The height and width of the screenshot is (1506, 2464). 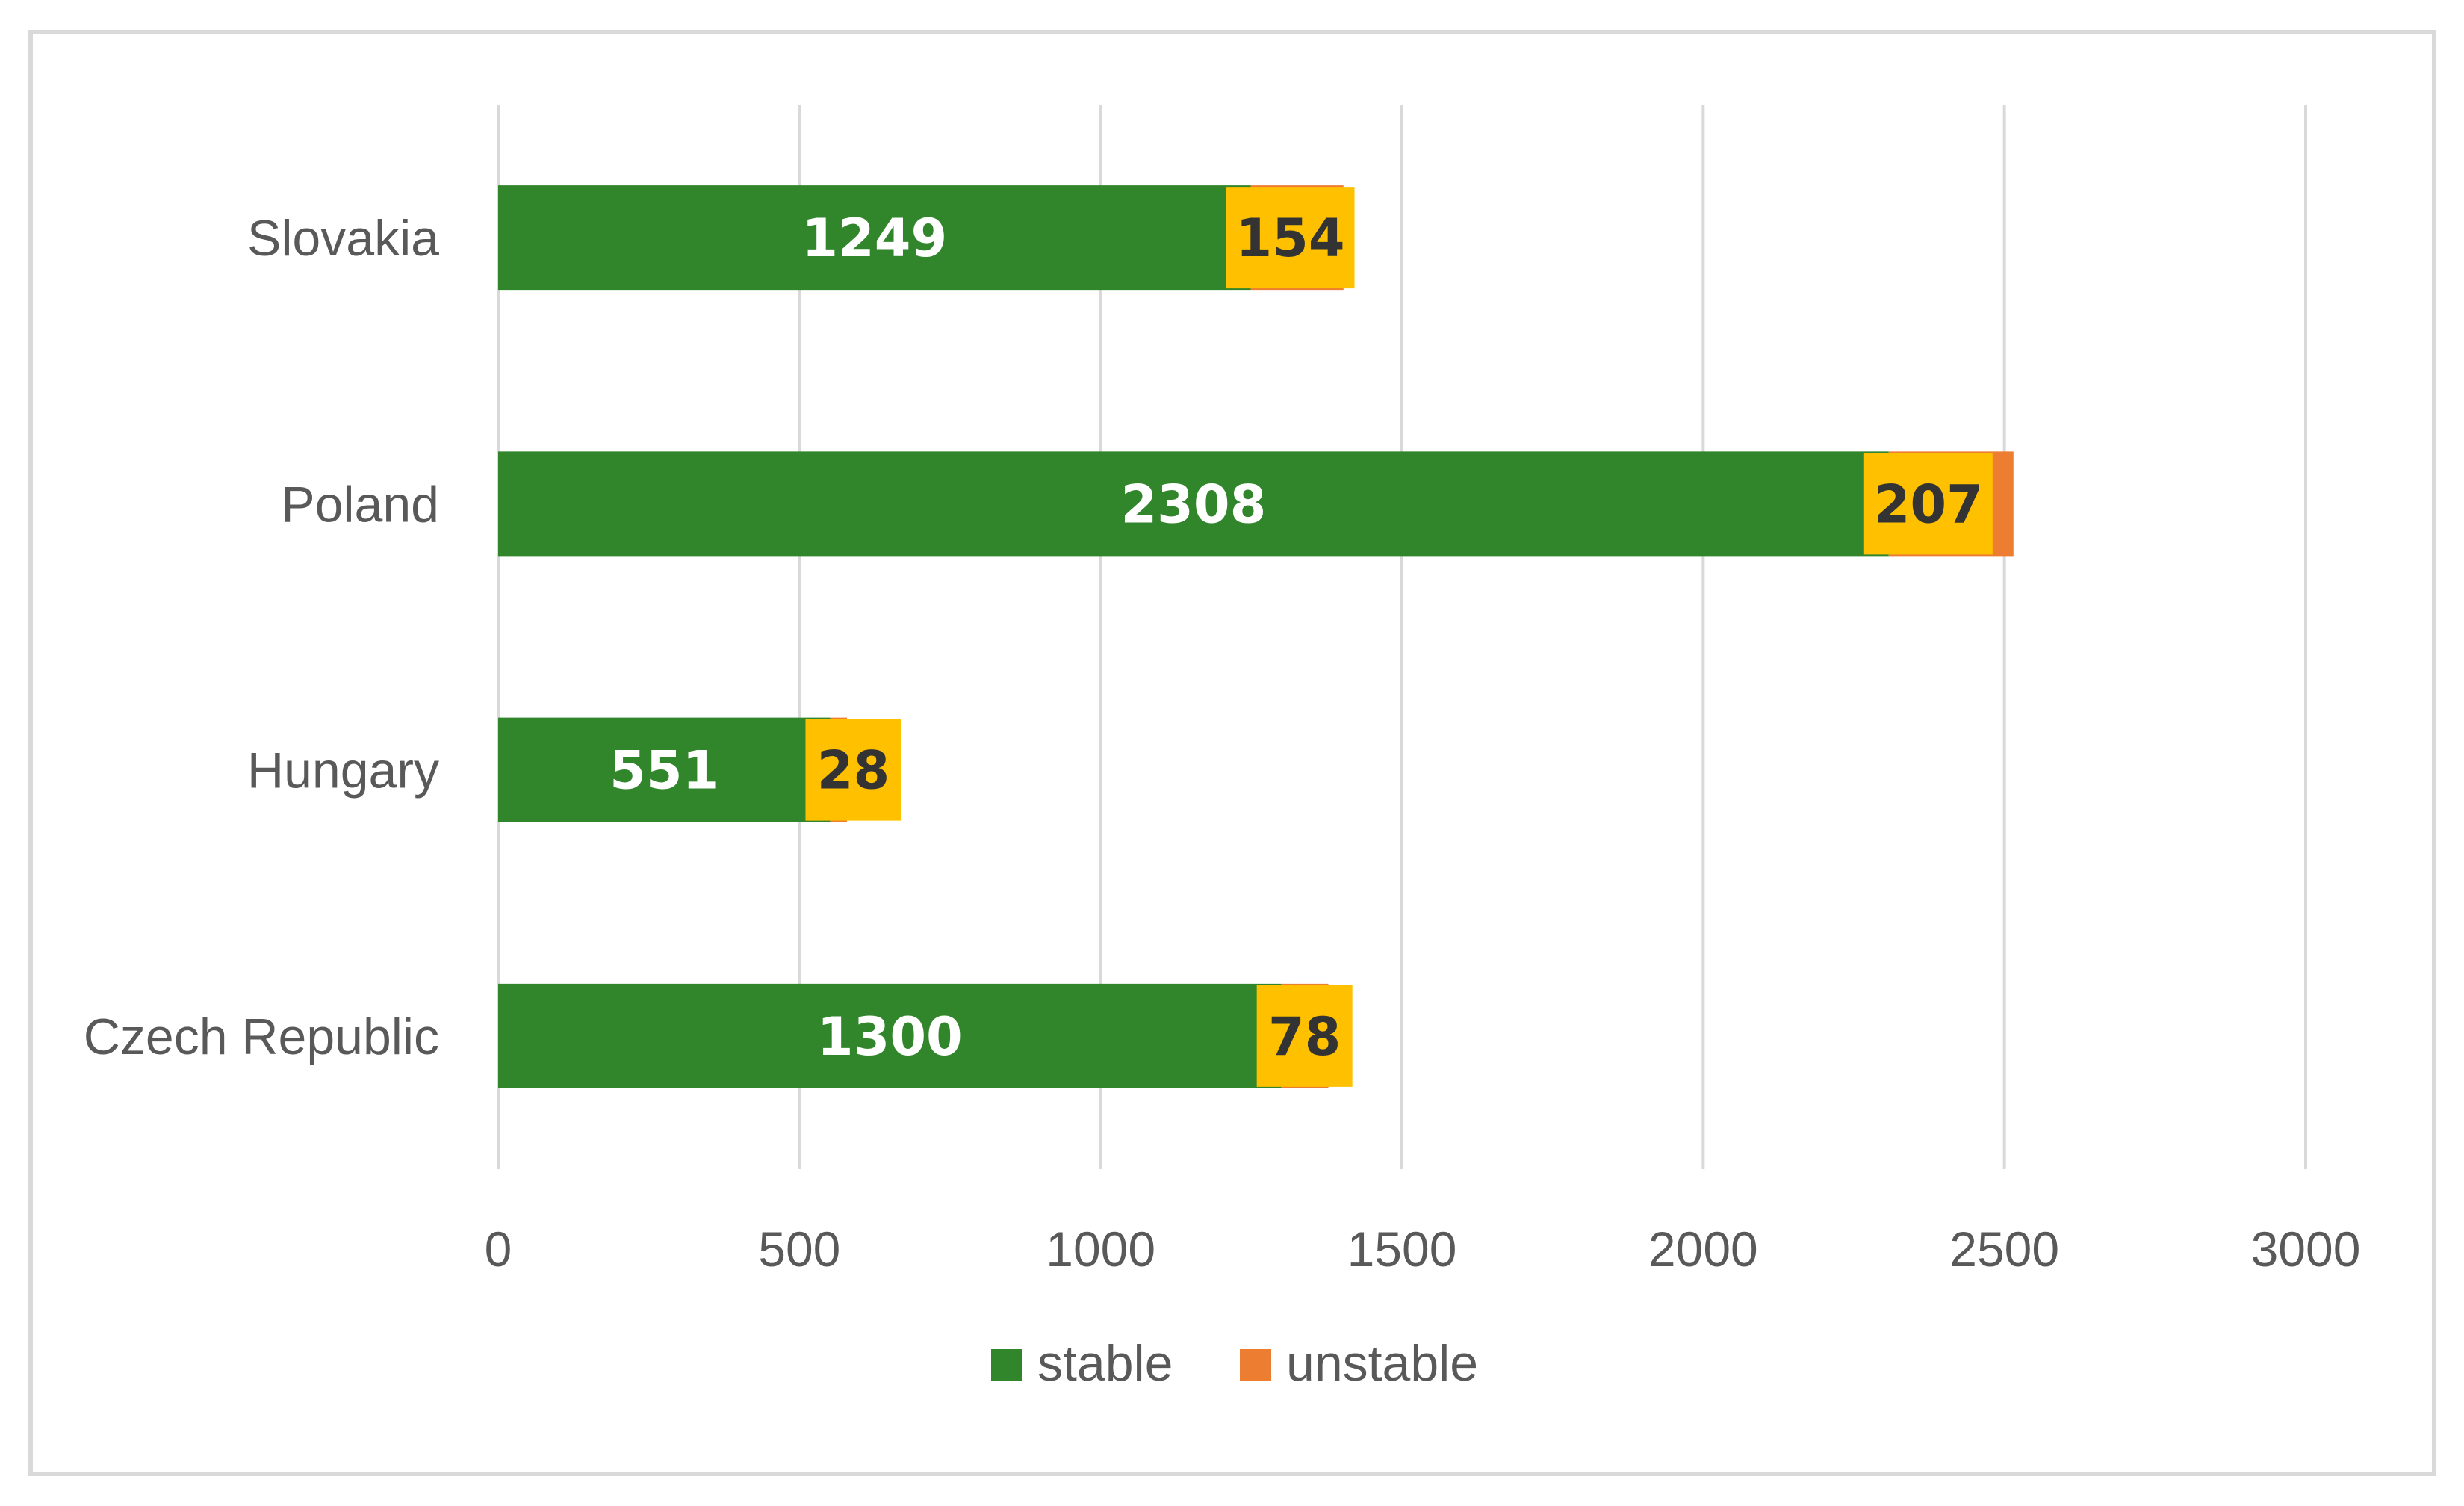 What do you see at coordinates (261, 637) in the screenshot?
I see `category-labels: Slovakia Poland Hungary Czech Republic` at bounding box center [261, 637].